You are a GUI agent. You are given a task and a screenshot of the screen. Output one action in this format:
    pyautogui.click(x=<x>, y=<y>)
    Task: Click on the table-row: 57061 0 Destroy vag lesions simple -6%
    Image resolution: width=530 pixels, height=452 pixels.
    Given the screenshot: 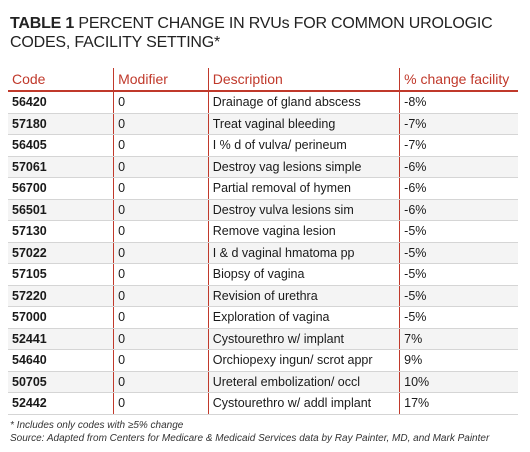 What is the action you would take?
    pyautogui.click(x=263, y=167)
    